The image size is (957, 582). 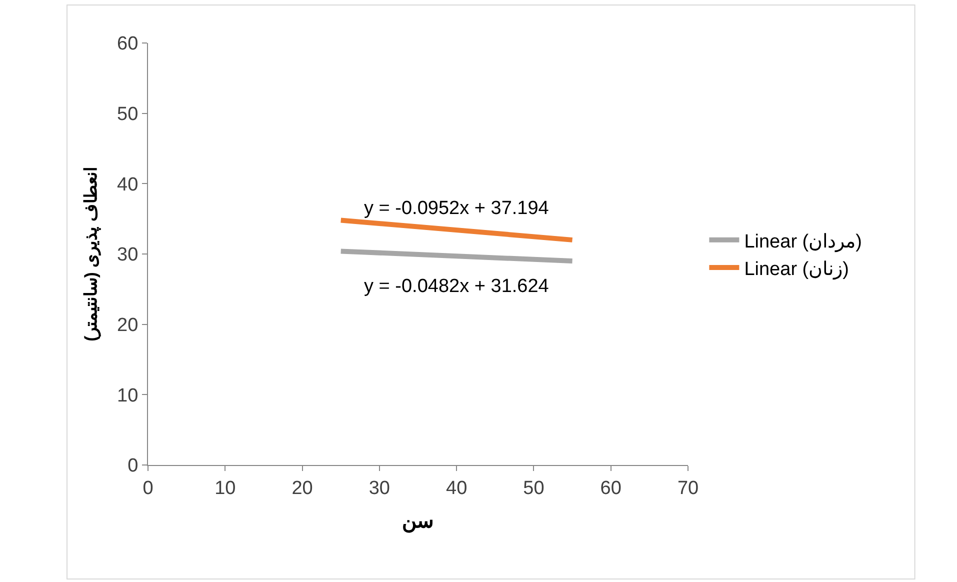 What do you see at coordinates (127, 44) in the screenshot?
I see `y-tick-label: 60` at bounding box center [127, 44].